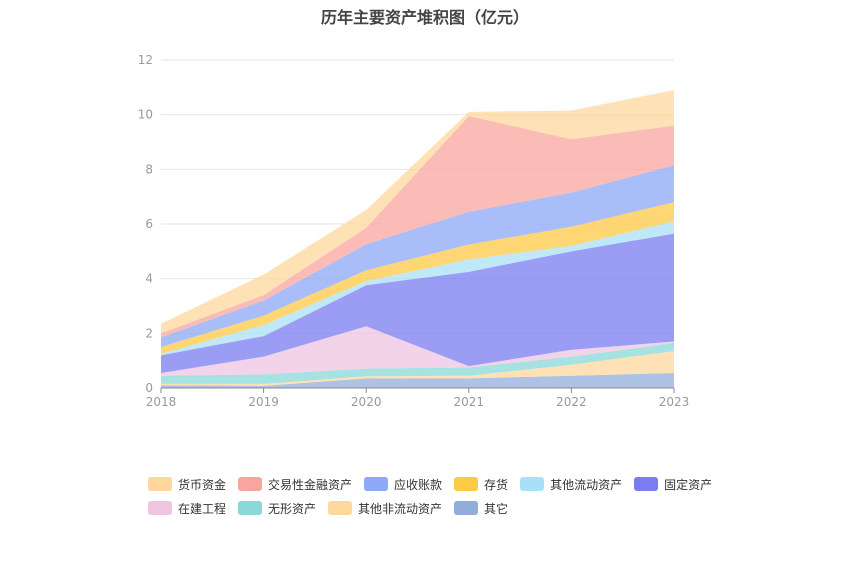  Describe the element at coordinates (496, 508) in the screenshot. I see `legend-label: 其它` at that location.